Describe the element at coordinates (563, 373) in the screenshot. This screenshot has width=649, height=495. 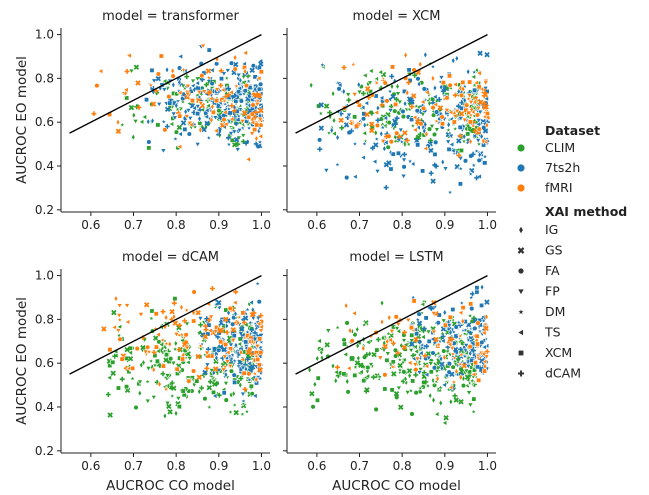
I see `legend-label: dCAM` at that location.